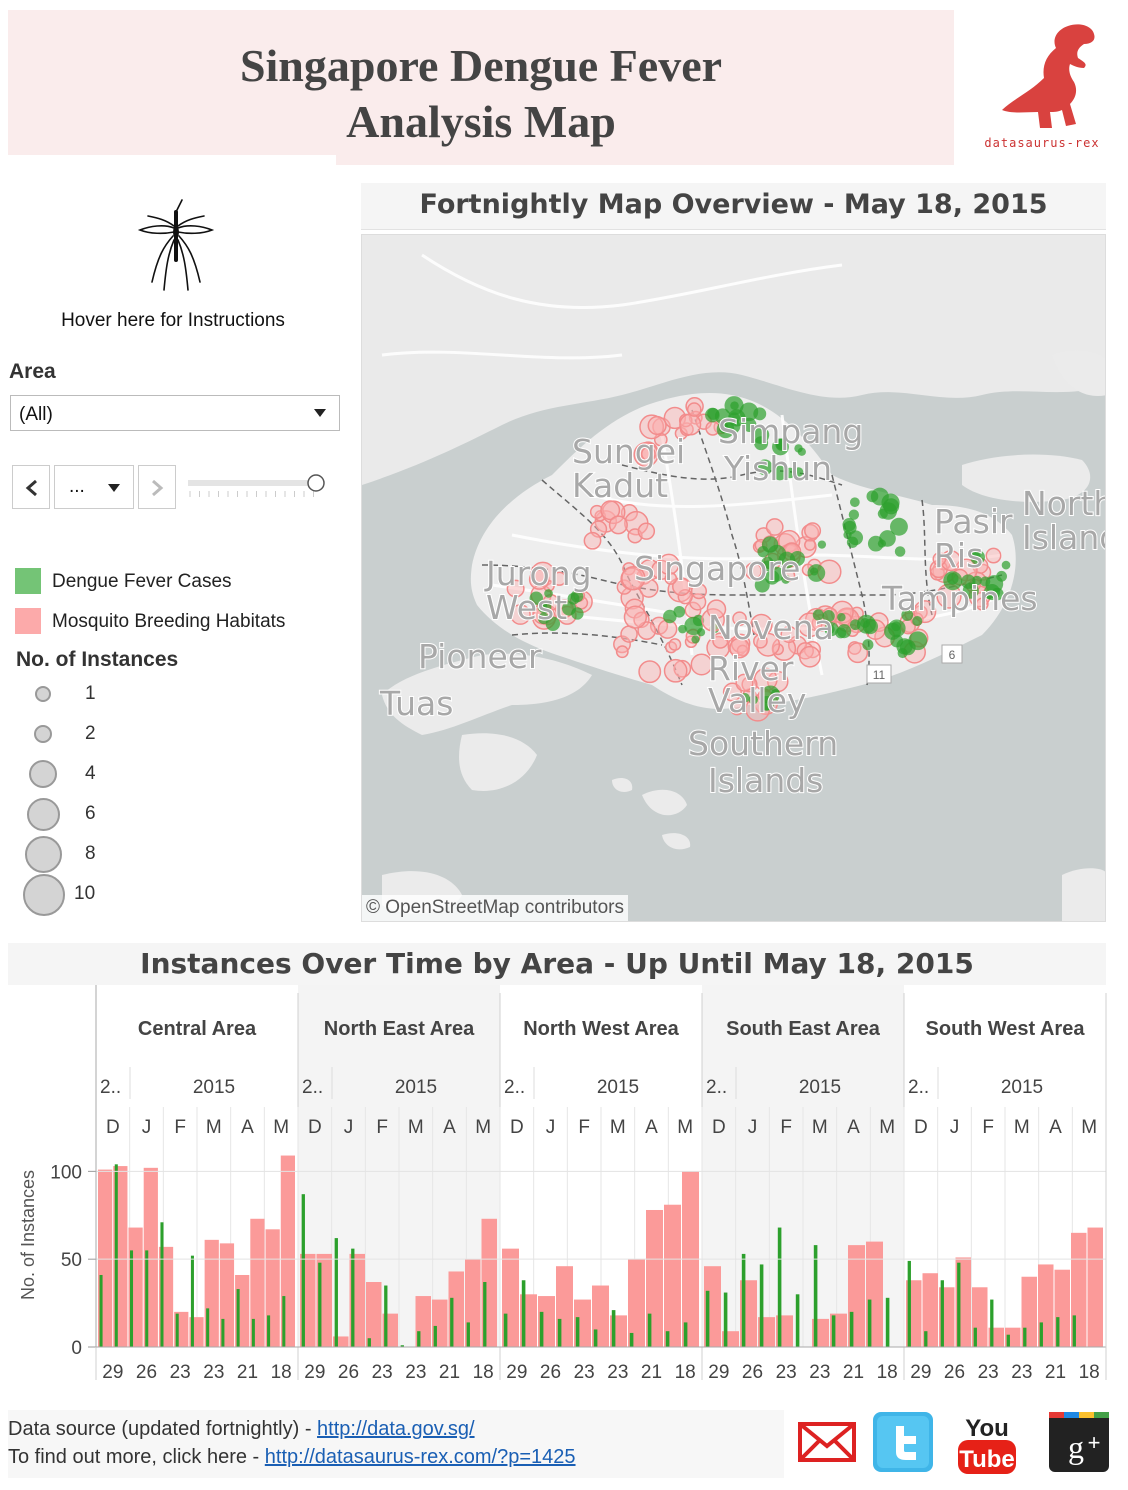  I want to click on mosquito-icon, so click(176, 246).